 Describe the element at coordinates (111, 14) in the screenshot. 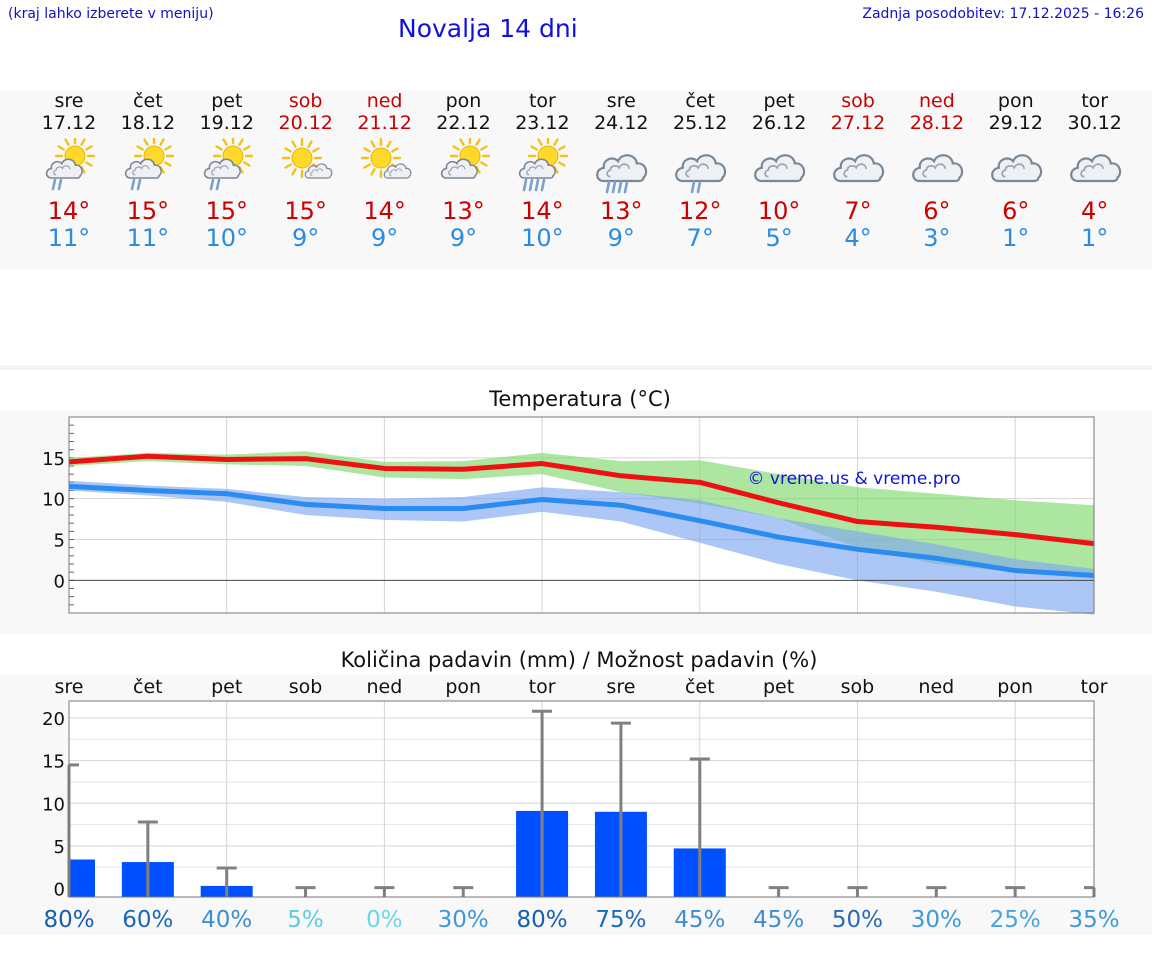

I see `location-hint: (kraj lahko izberete v meniju)` at that location.